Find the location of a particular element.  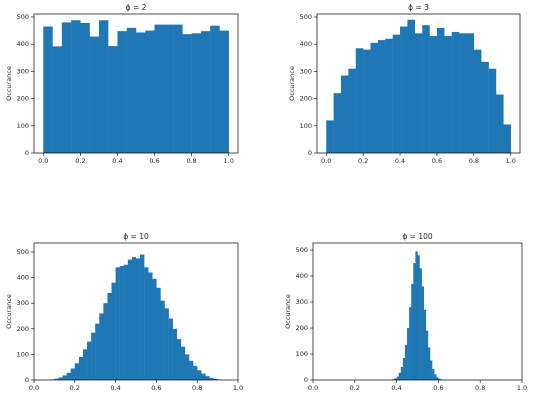

y-axis-label: Occurance is located at coordinates (9, 83).